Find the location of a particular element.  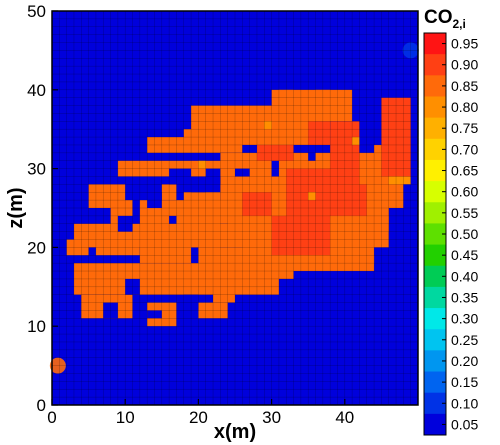

y-tick-label: 10 is located at coordinates (36, 326).